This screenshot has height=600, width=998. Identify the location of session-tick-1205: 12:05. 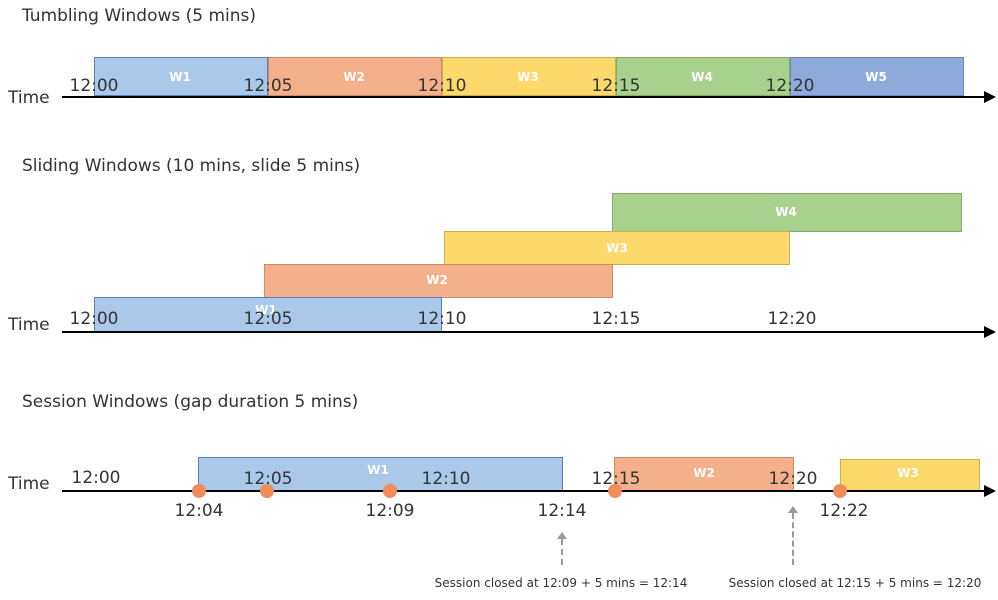
(268, 479).